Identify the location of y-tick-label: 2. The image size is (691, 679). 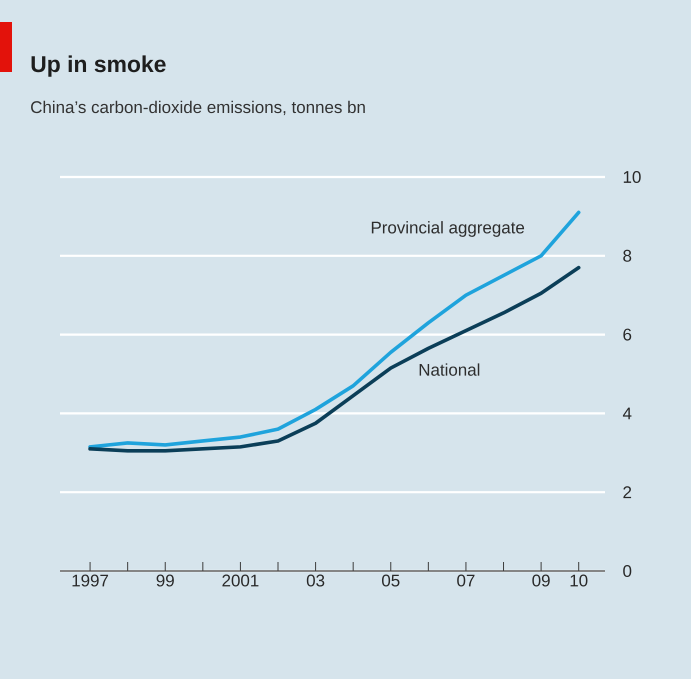
(627, 492).